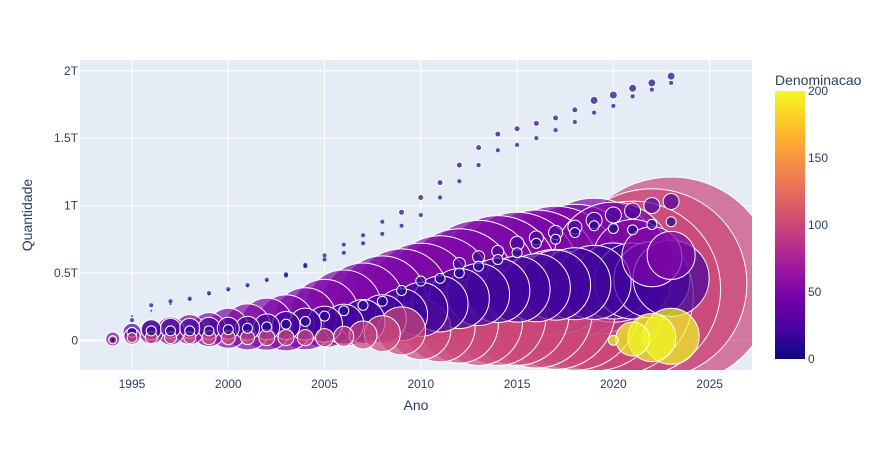 Image resolution: width=885 pixels, height=450 pixels. Describe the element at coordinates (416, 405) in the screenshot. I see `x-axis-title: Ano` at that location.